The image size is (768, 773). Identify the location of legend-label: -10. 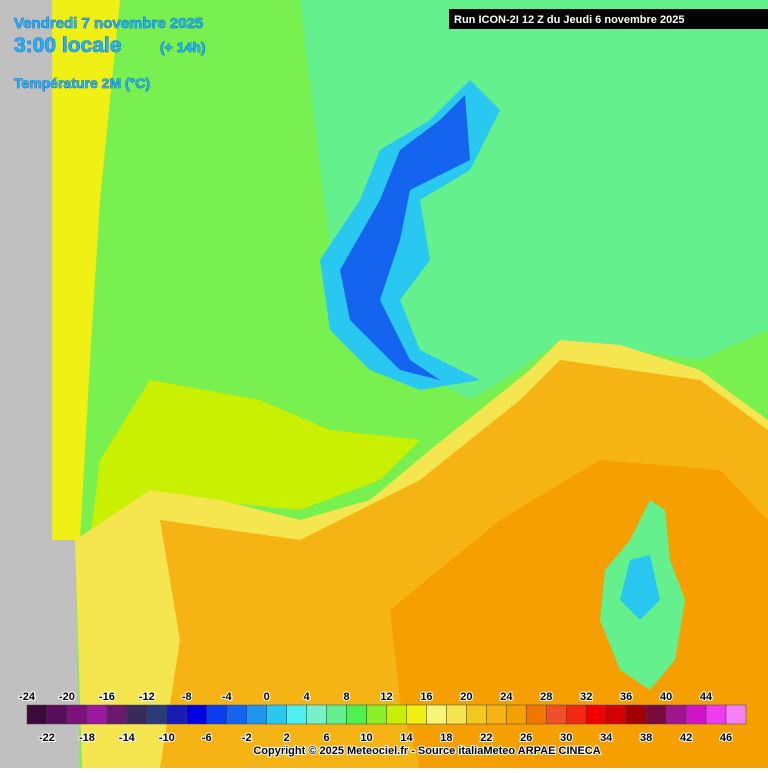
(167, 738).